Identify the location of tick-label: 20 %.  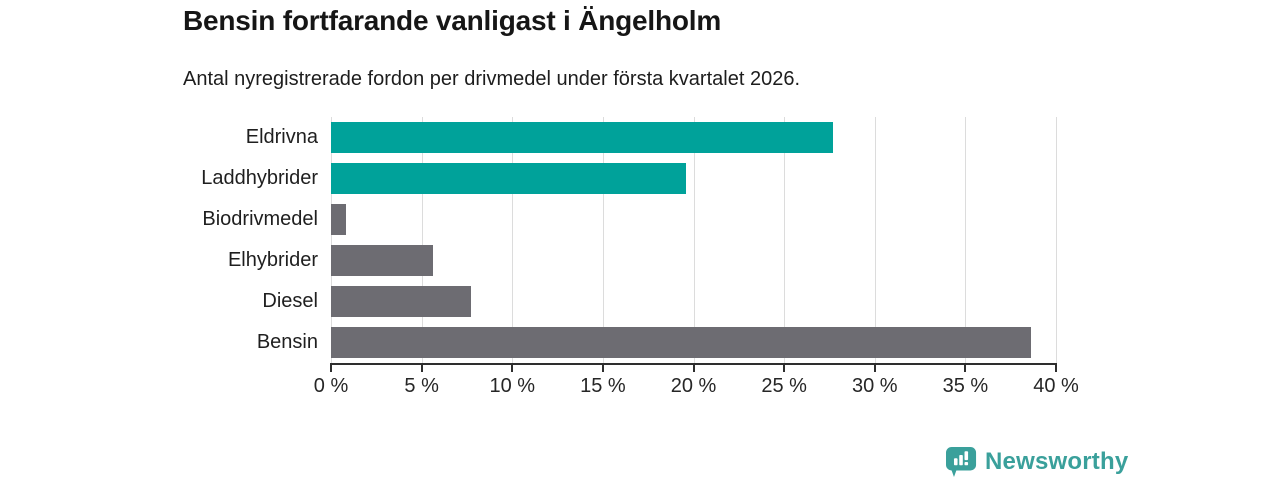
(693, 386).